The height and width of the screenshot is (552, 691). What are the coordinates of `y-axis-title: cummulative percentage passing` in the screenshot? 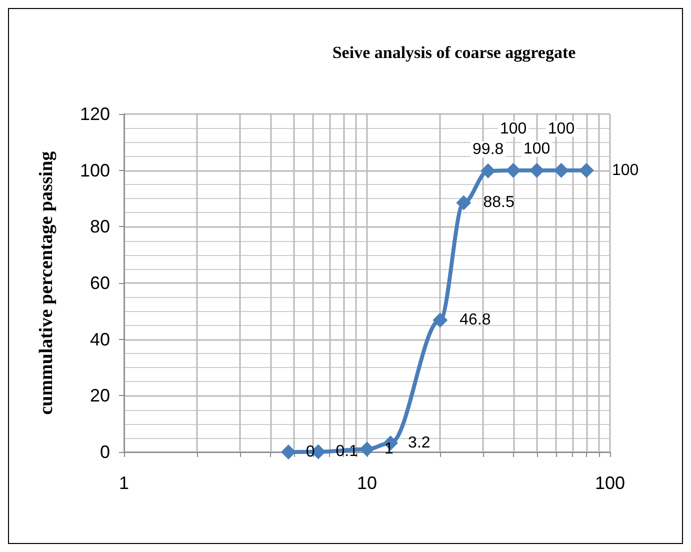 It's located at (46, 282).